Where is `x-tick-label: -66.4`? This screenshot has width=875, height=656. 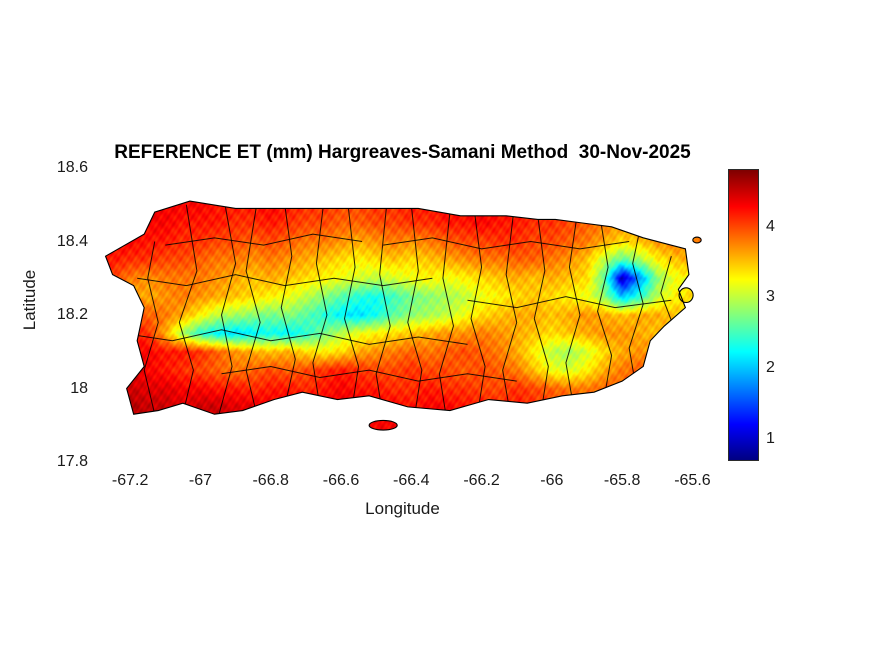
x-tick-label: -66.4 is located at coordinates (411, 480).